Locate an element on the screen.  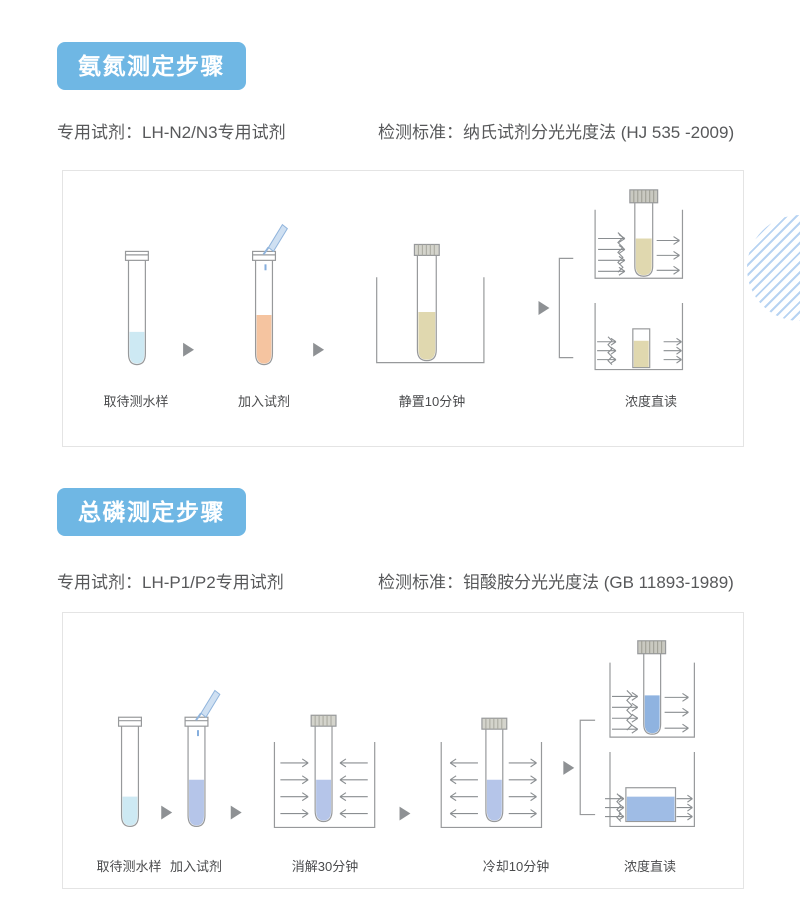
phosphorus-diagram-illustration is located at coordinates (406, 734).